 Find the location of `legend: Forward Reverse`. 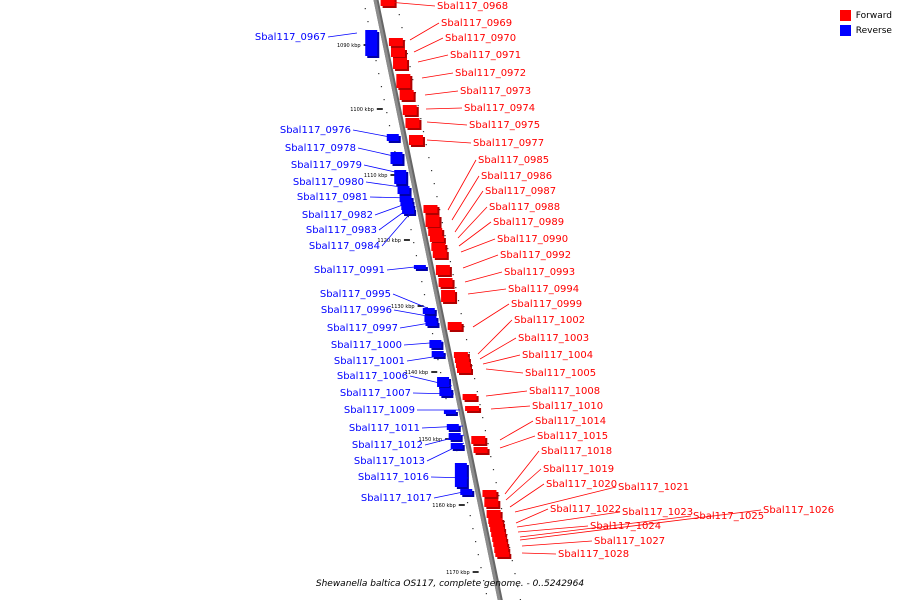

legend: Forward Reverse is located at coordinates (865, 23).